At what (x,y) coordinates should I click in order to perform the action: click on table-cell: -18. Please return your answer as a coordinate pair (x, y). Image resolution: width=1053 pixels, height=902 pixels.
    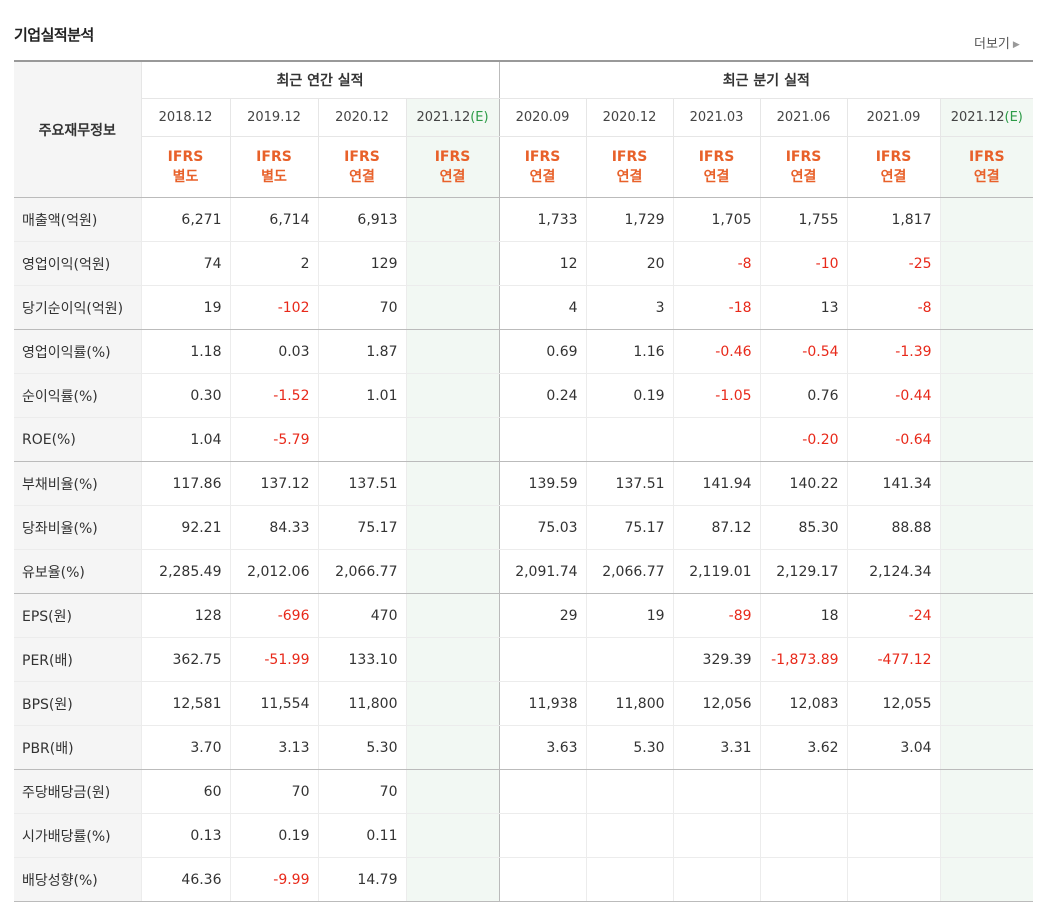
    Looking at the image, I should click on (716, 307).